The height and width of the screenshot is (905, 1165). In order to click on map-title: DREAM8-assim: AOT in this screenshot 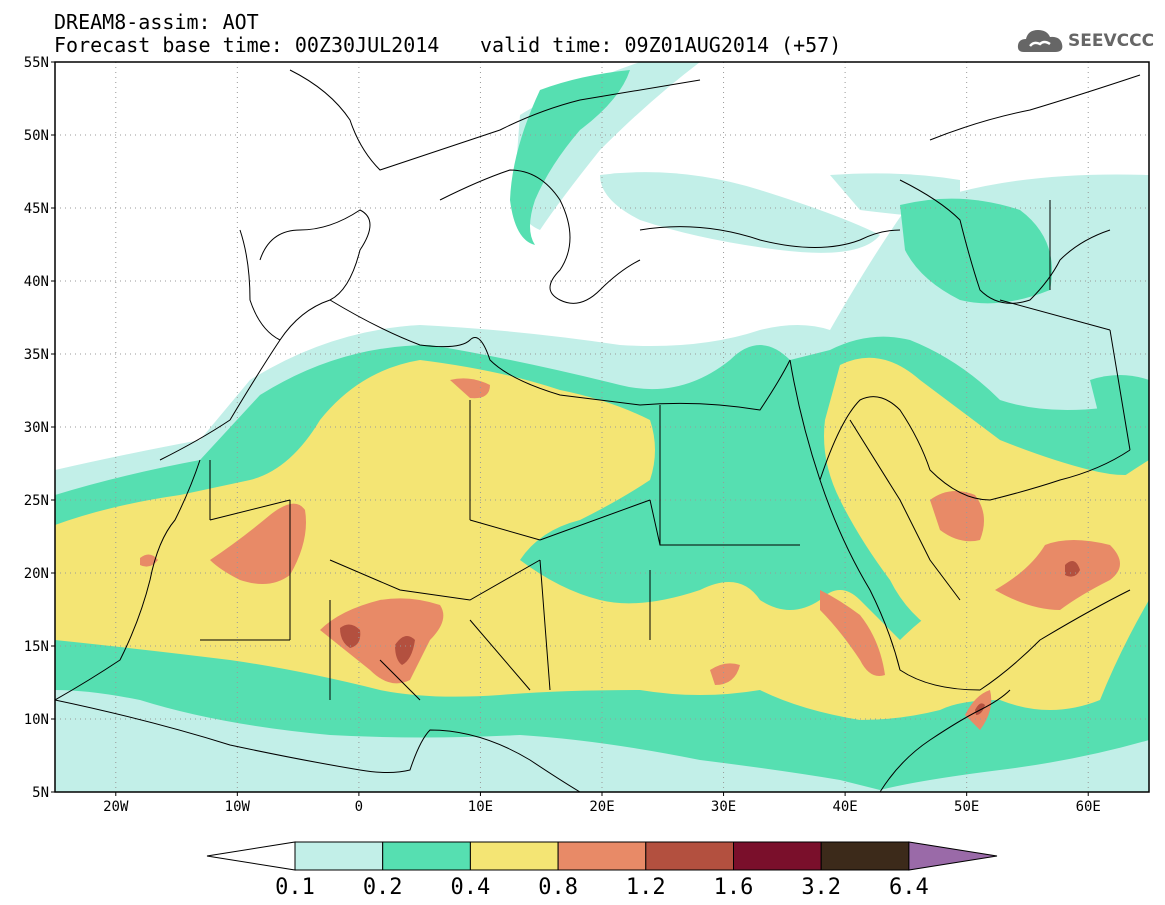, I will do `click(156, 22)`.